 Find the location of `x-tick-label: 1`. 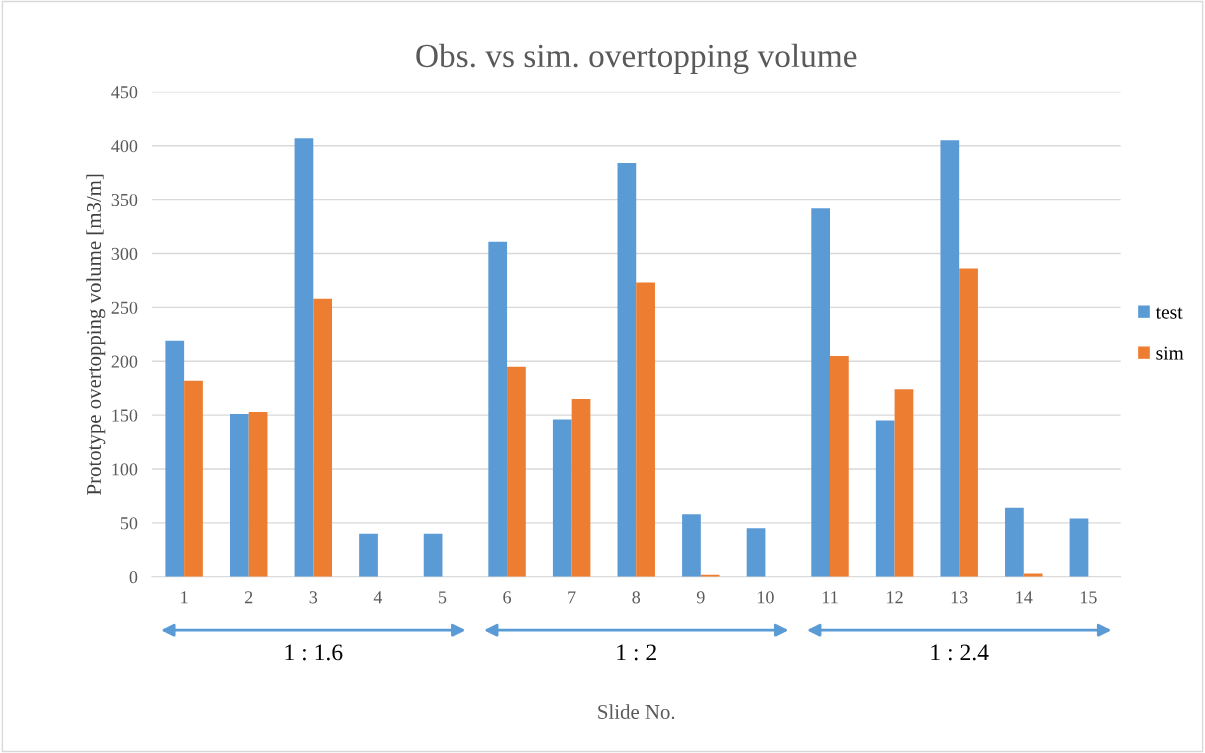

x-tick-label: 1 is located at coordinates (184, 597).